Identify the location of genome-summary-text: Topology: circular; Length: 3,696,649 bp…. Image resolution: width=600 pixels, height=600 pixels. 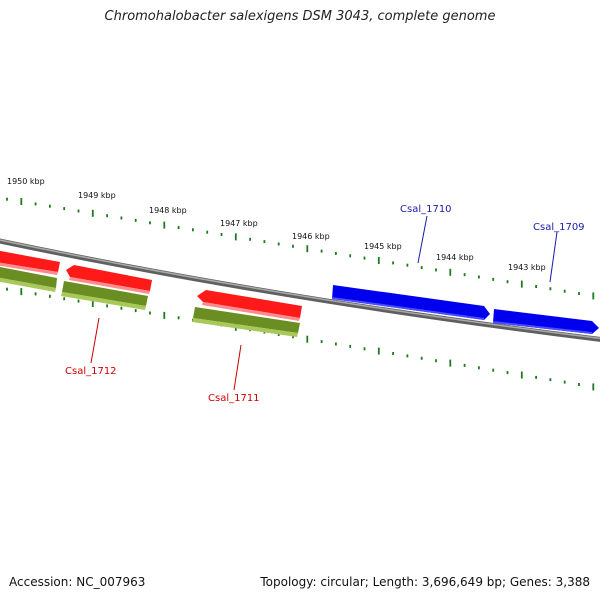
(425, 582).